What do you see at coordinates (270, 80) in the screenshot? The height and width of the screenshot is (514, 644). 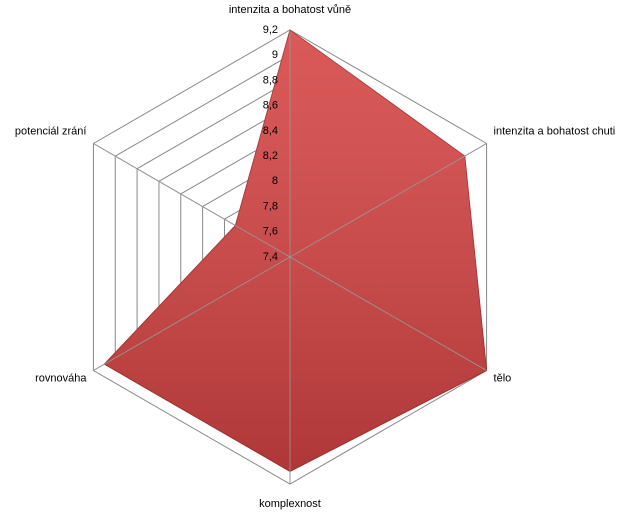 I see `r-tick-label: 8,8` at bounding box center [270, 80].